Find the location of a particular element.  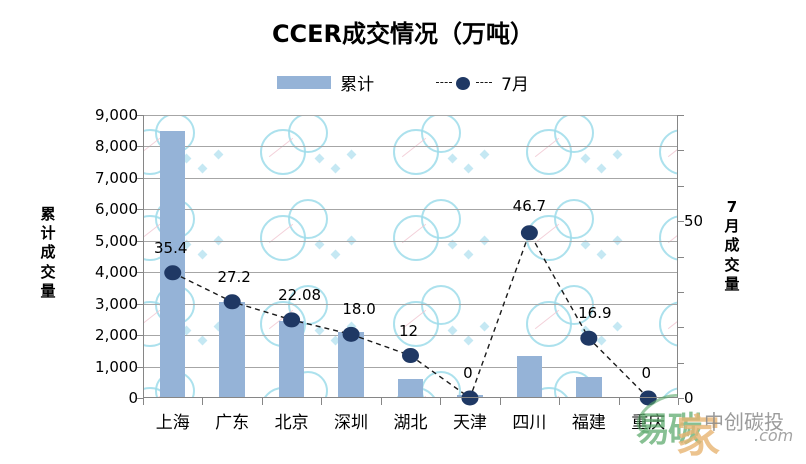

bar-湖北 is located at coordinates (410, 388).